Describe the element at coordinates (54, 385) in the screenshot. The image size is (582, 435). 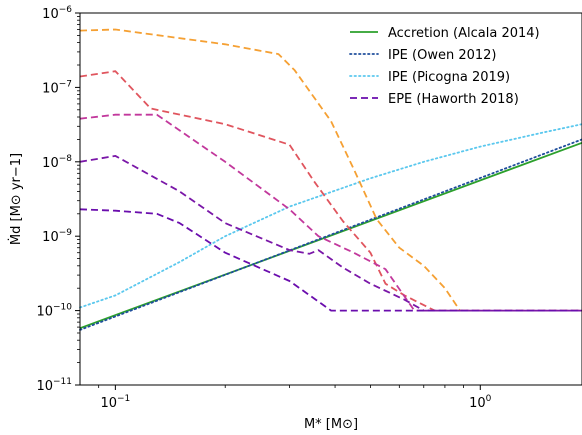
I see `y-tick-label-0: 10⁻¹¹` at that location.